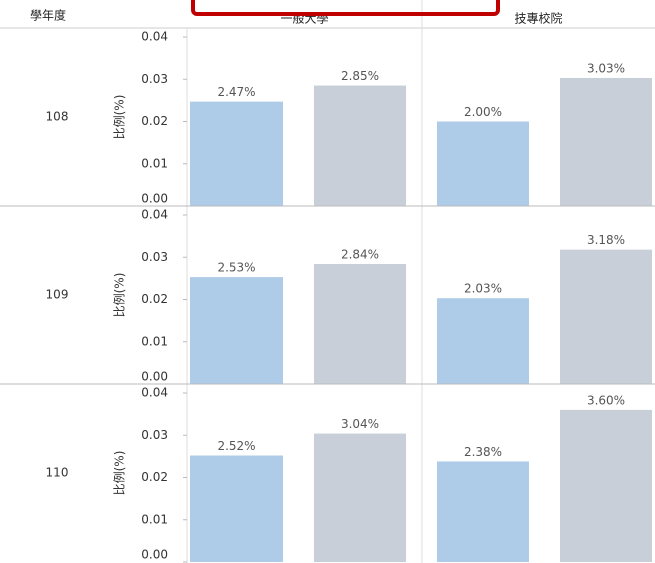 Image resolution: width=655 pixels, height=563 pixels. Describe the element at coordinates (606, 68) in the screenshot. I see `value-label: 3.03%` at that location.